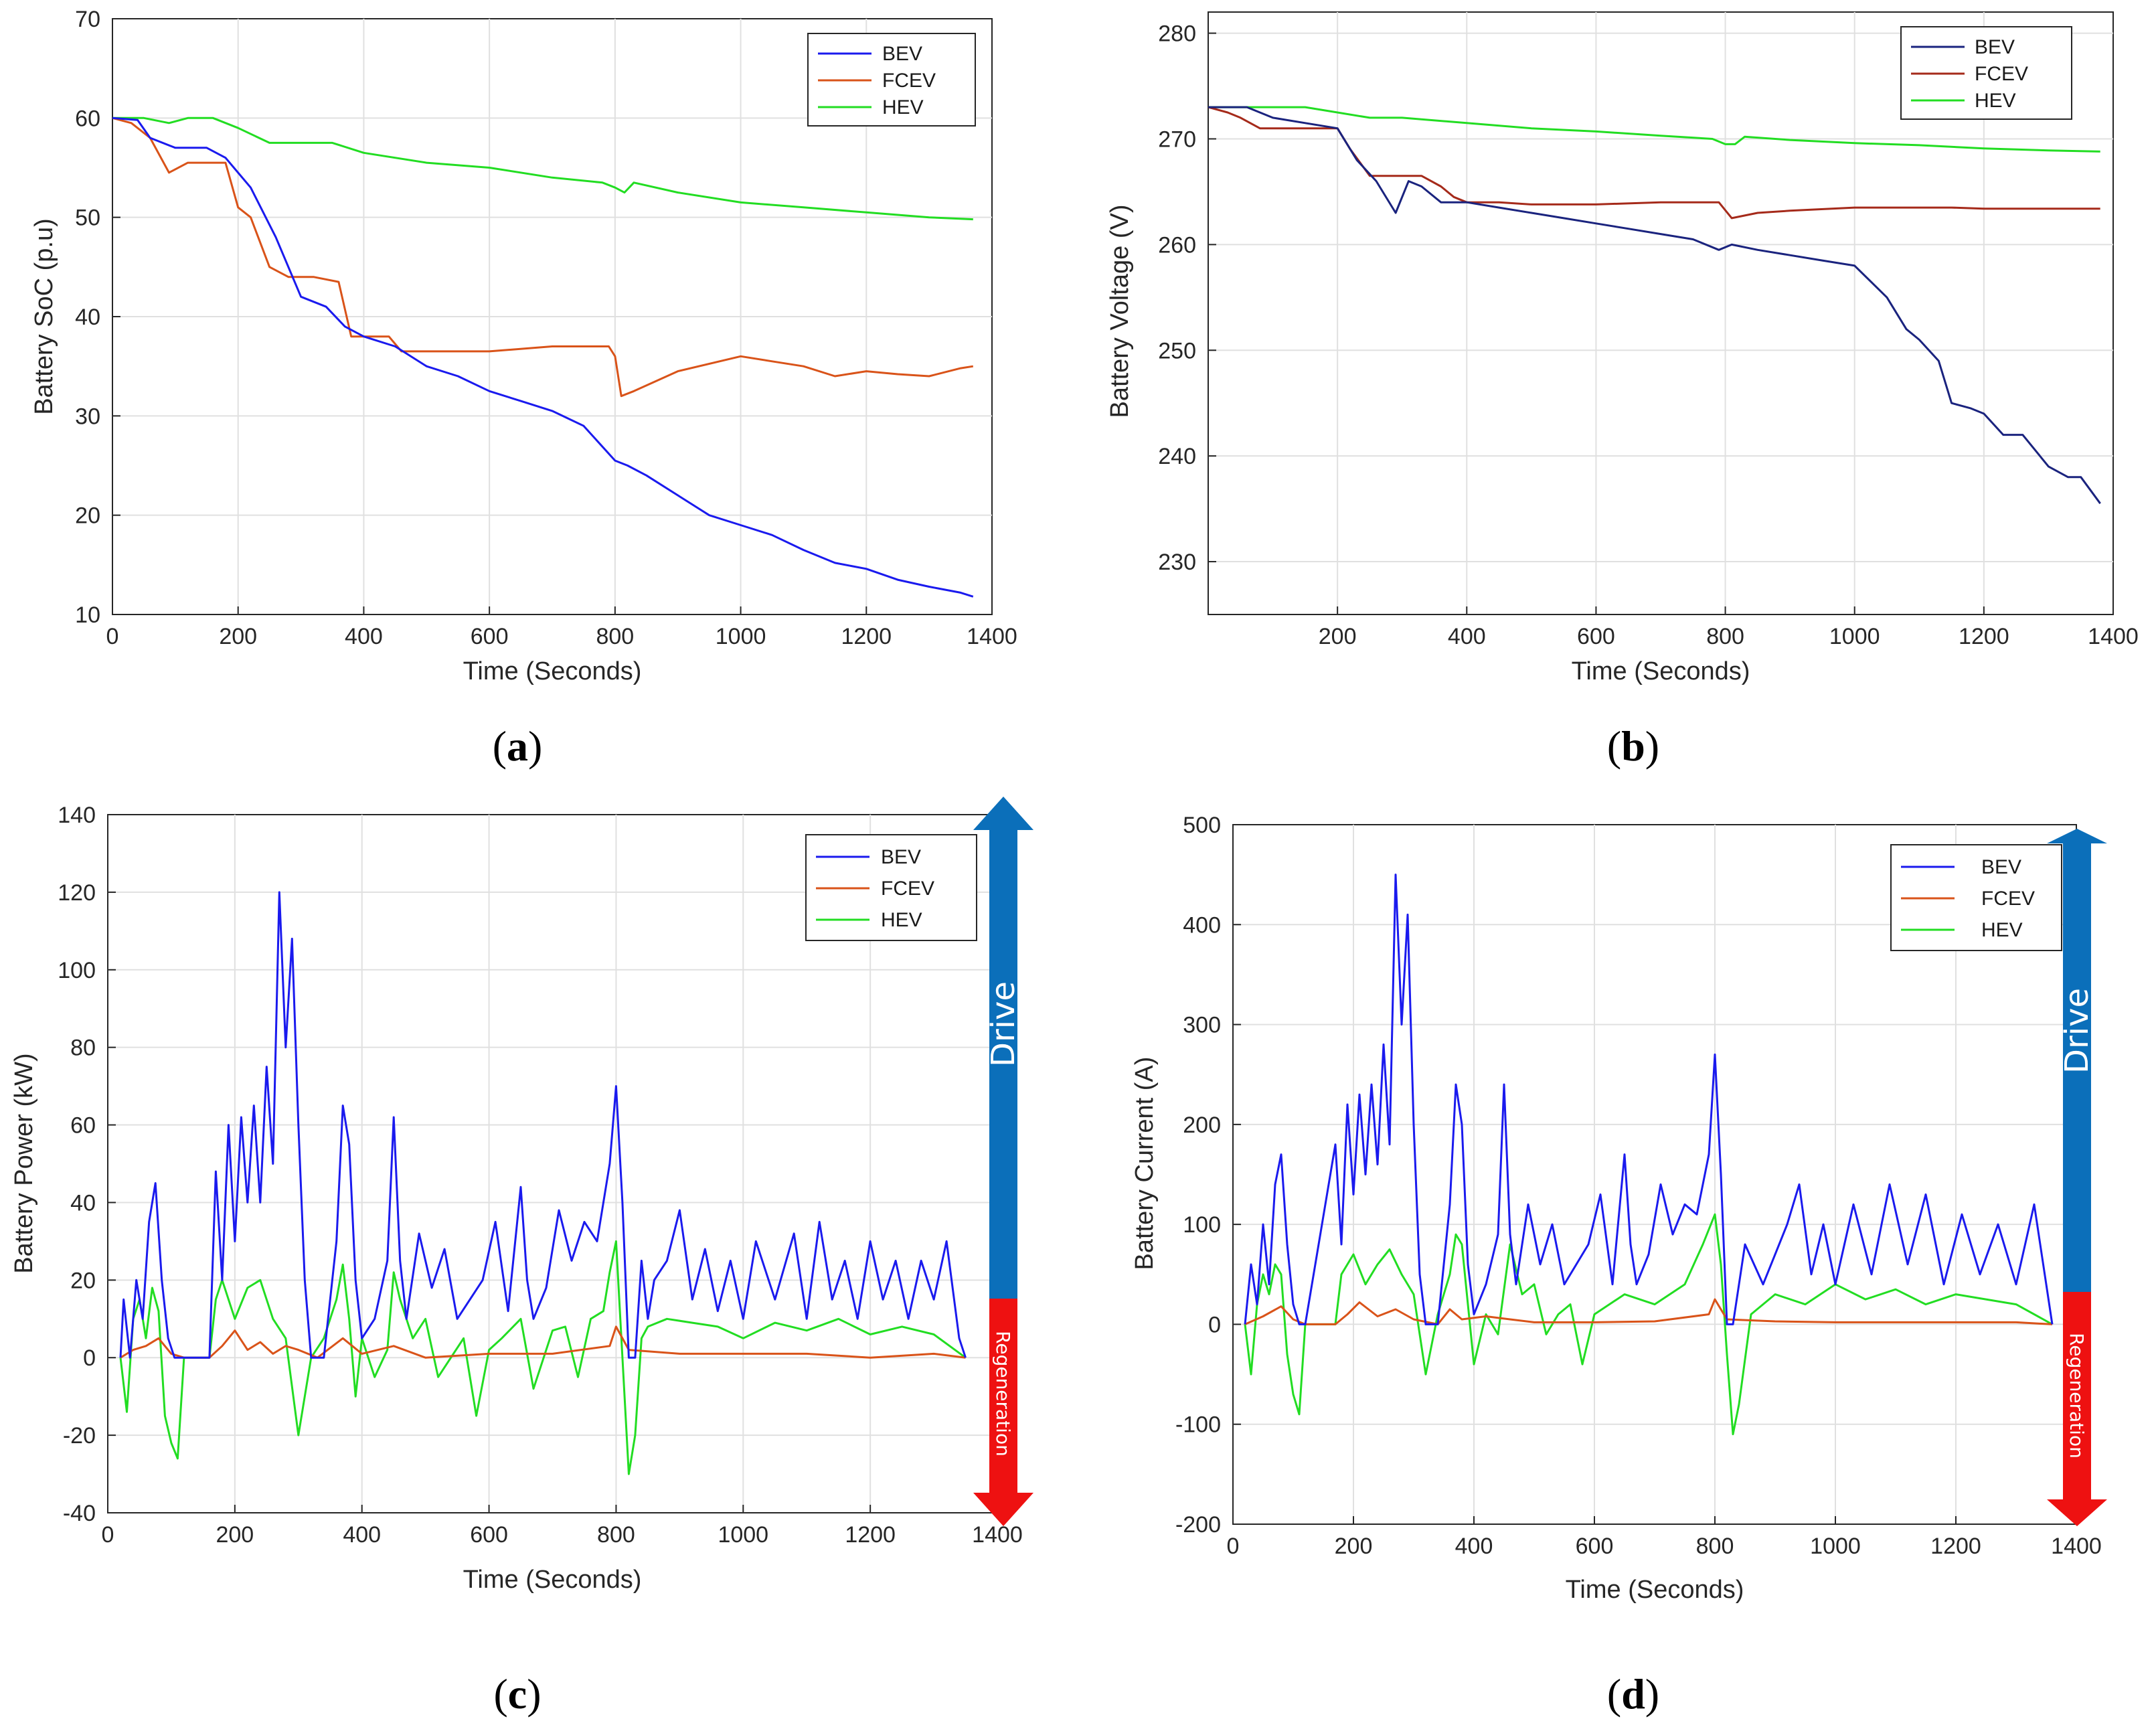 The width and height of the screenshot is (2156, 1727). I want to click on xlabel-b: Time (Seconds), so click(1661, 671).